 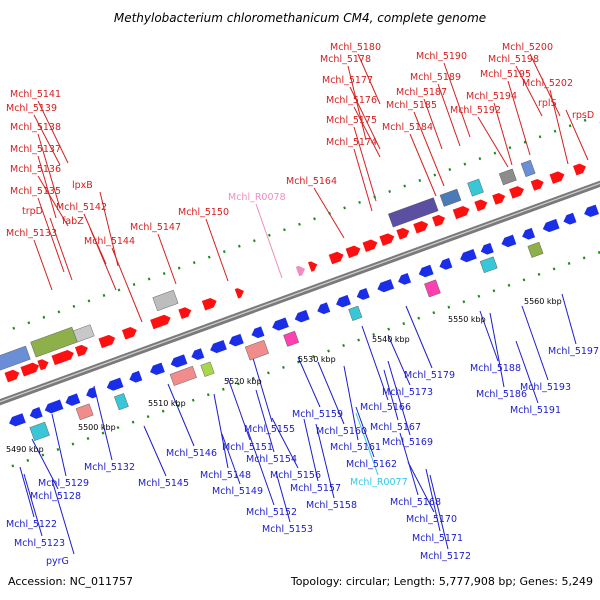 I want to click on reverse-gene-label: Mchl_R0077, so click(x=379, y=482).